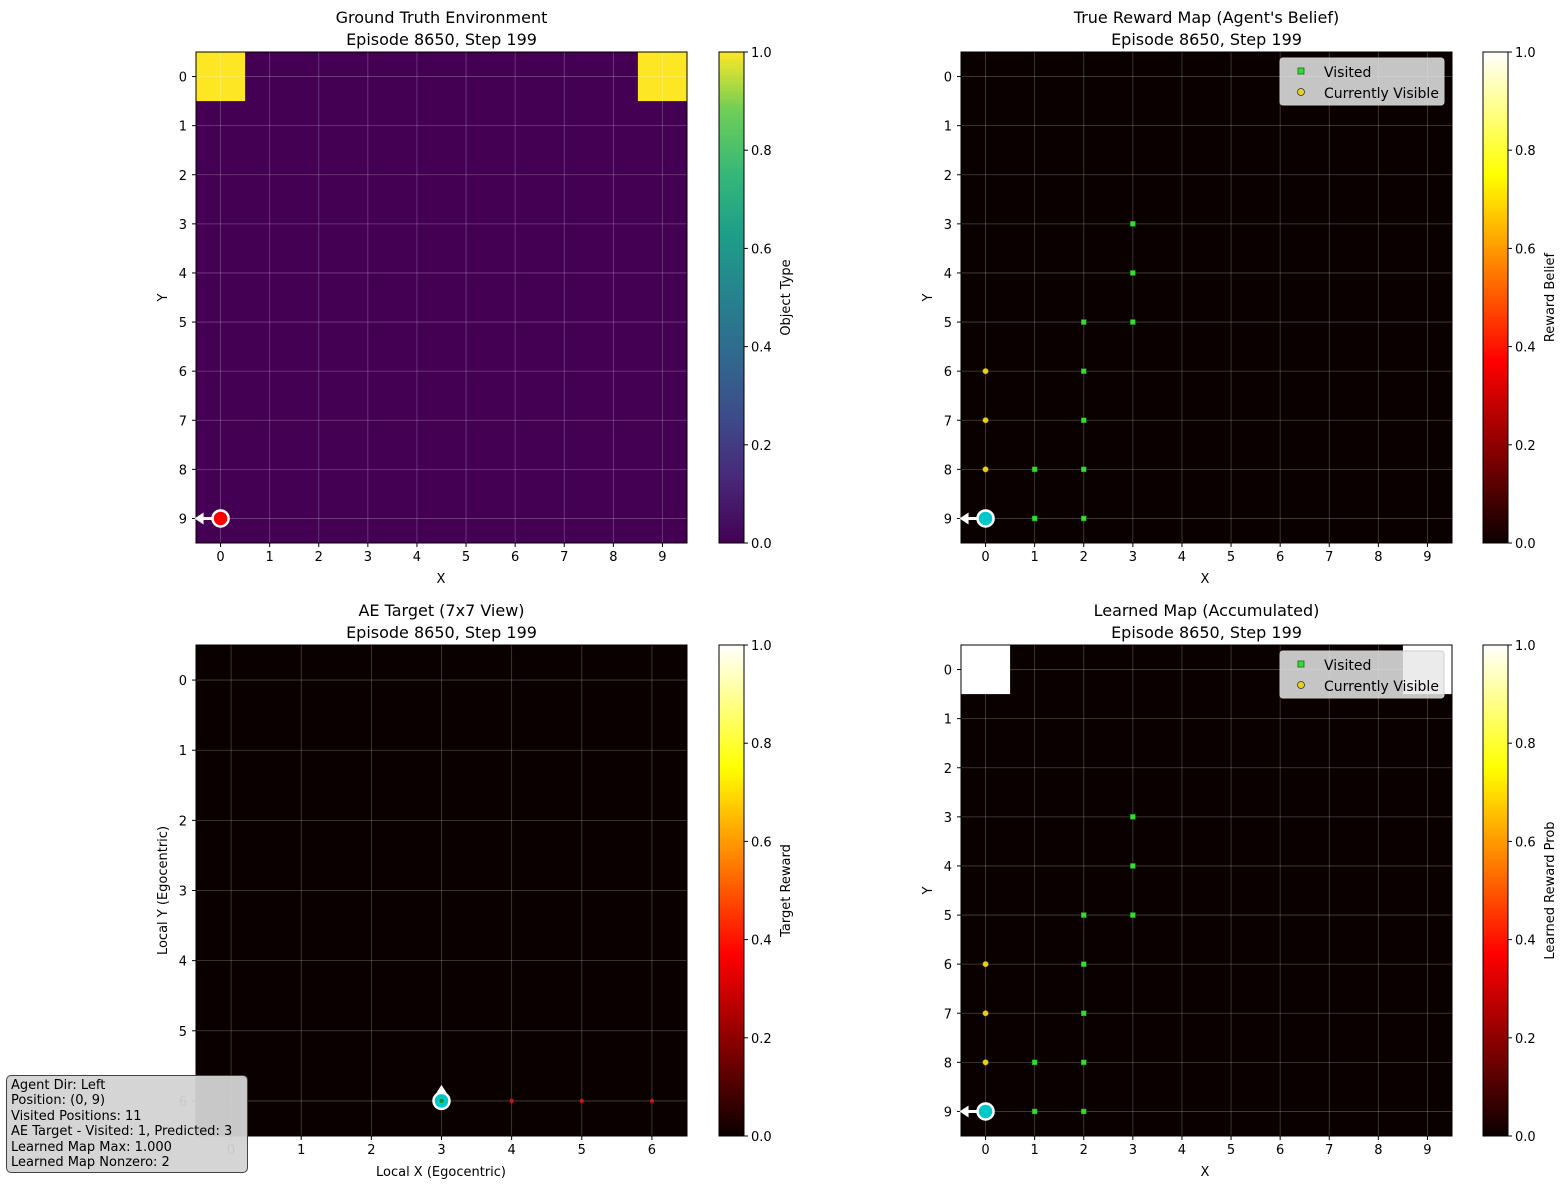 The width and height of the screenshot is (1567, 1189). Describe the element at coordinates (1206, 17) in the screenshot. I see `chart-title: True Reward Map (Agent's Belief)` at that location.